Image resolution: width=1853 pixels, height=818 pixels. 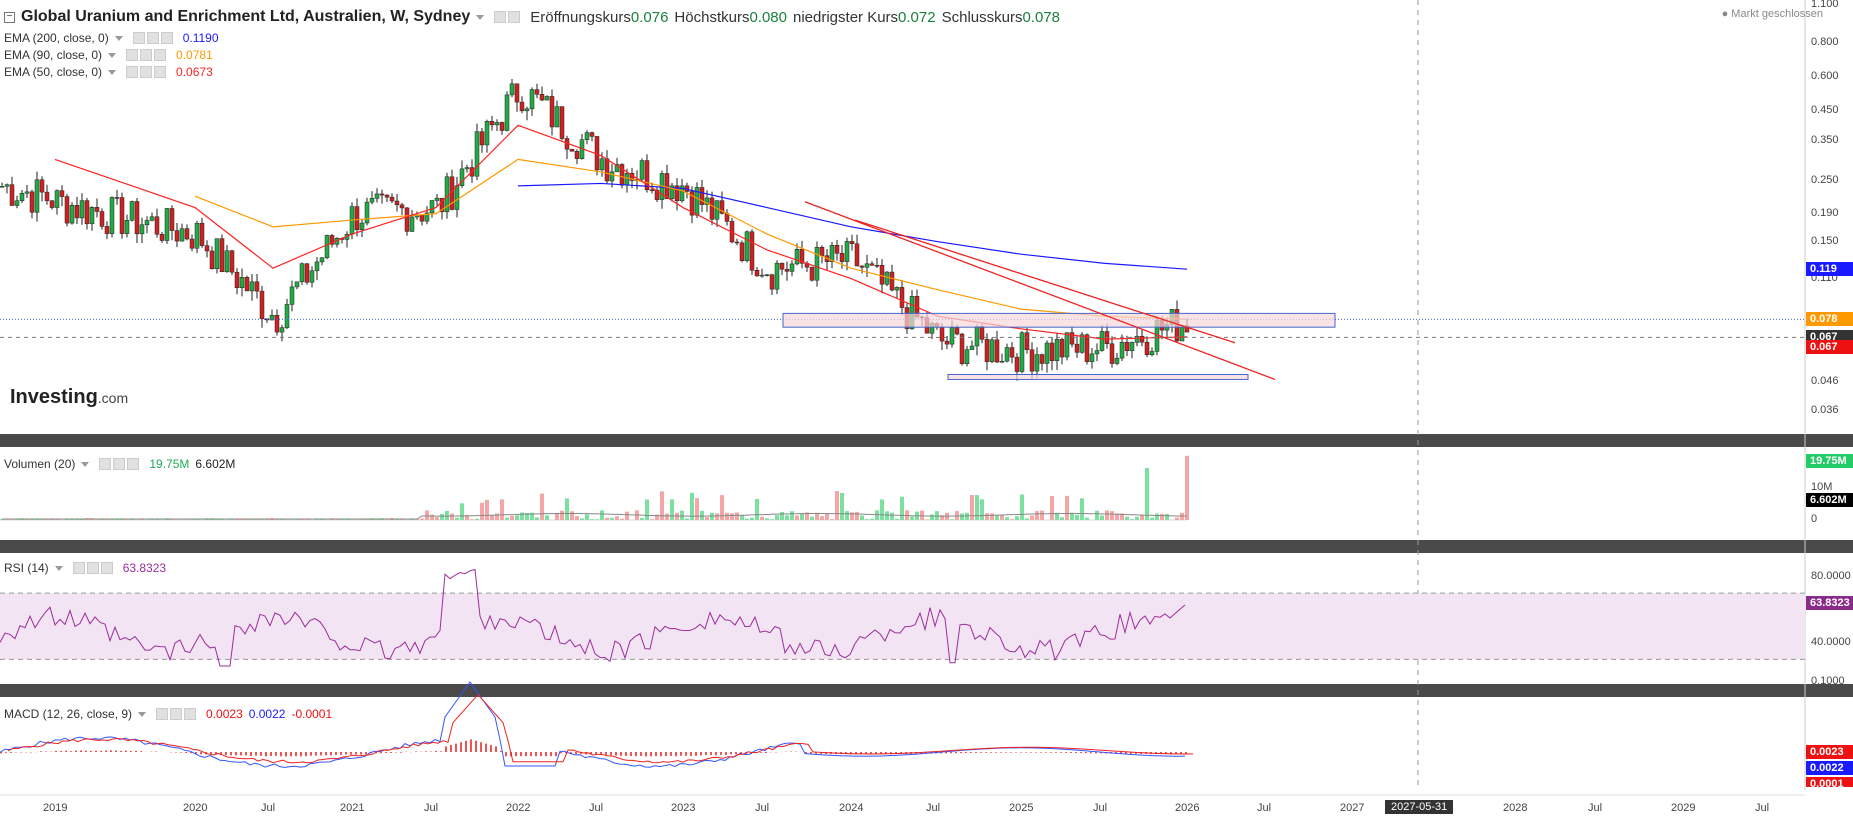 What do you see at coordinates (195, 808) in the screenshot?
I see `time-tick-label: 2020` at bounding box center [195, 808].